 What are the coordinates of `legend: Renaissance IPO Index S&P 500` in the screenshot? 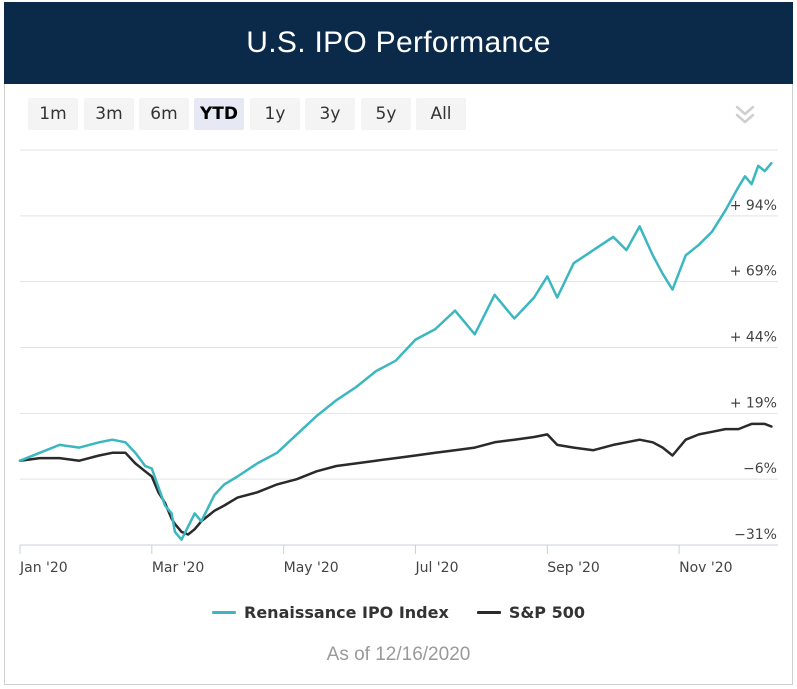 It's located at (398, 612).